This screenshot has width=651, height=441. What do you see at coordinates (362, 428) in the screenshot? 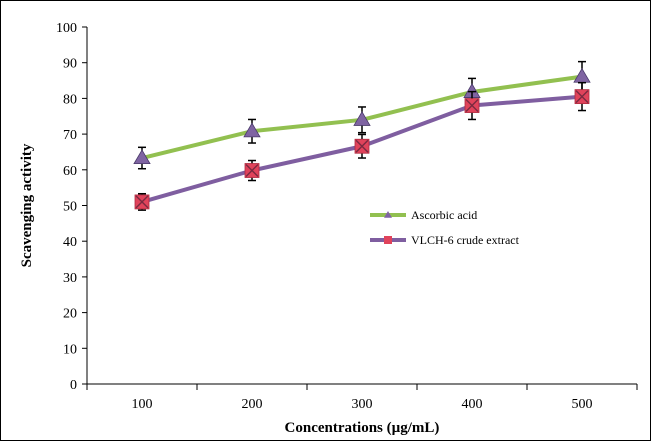
I see `x-axis-title: Concentrations (µg/mL)` at bounding box center [362, 428].